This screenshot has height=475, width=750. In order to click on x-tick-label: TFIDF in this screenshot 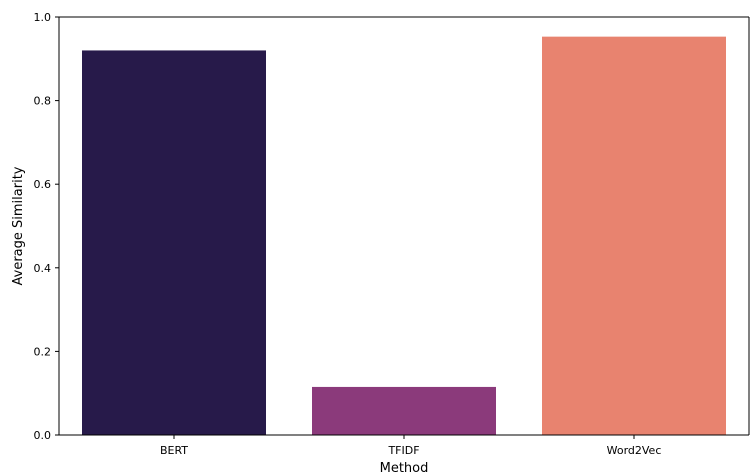, I will do `click(403, 450)`.